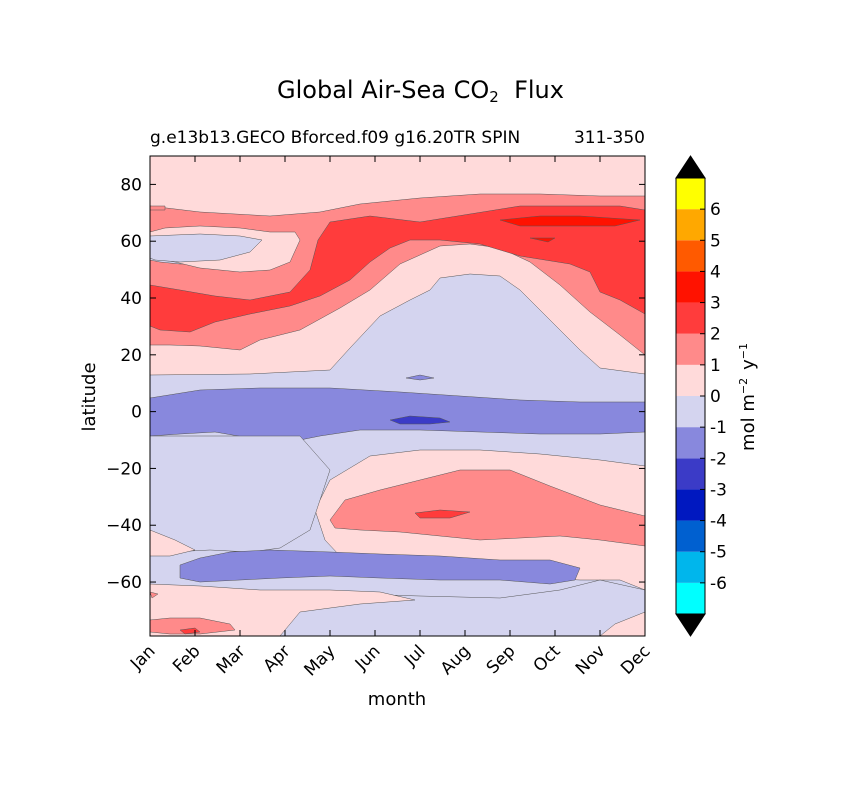  What do you see at coordinates (124, 526) in the screenshot?
I see `y-tick-label: −40` at bounding box center [124, 526].